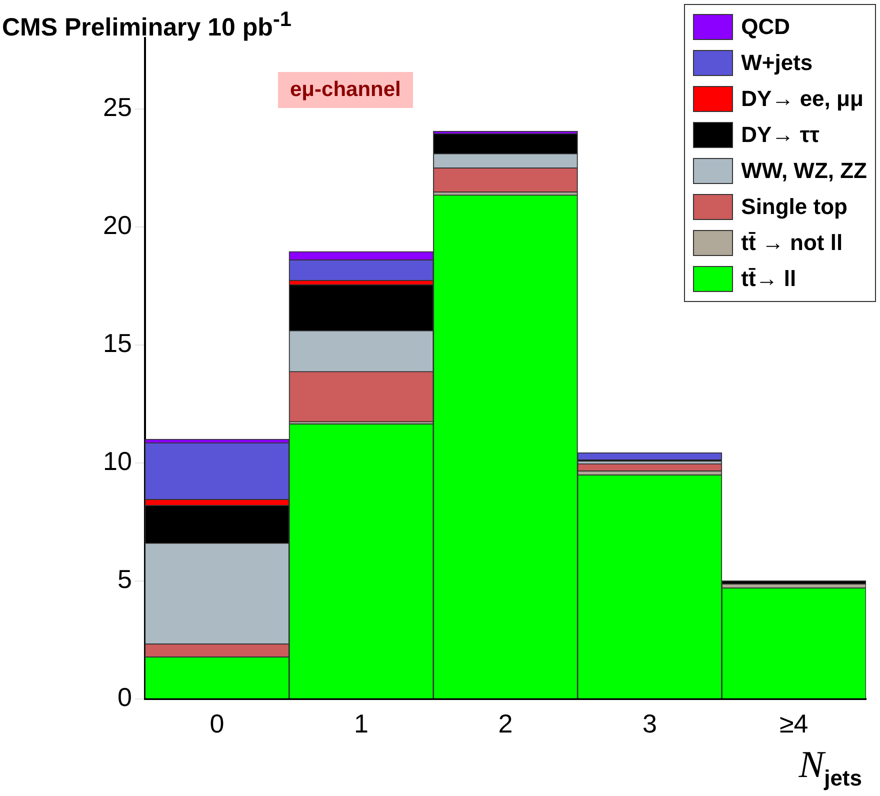 The width and height of the screenshot is (880, 796). Describe the element at coordinates (794, 207) in the screenshot. I see `legend-label: Single top` at that location.